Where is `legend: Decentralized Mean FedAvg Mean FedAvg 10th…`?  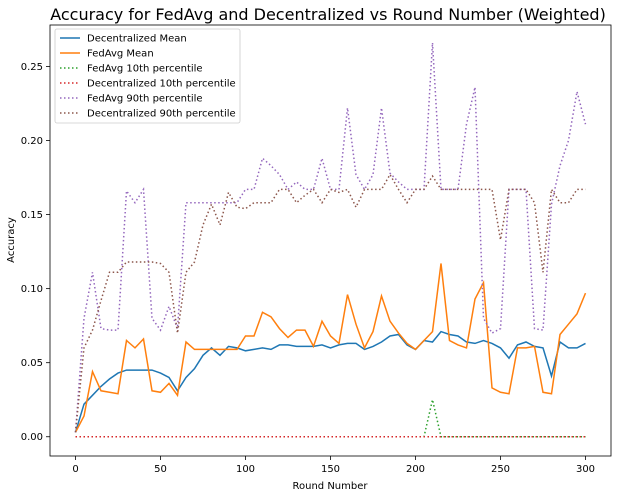
legend: Decentralized Mean FedAvg Mean FedAvg 10th… is located at coordinates (147, 76).